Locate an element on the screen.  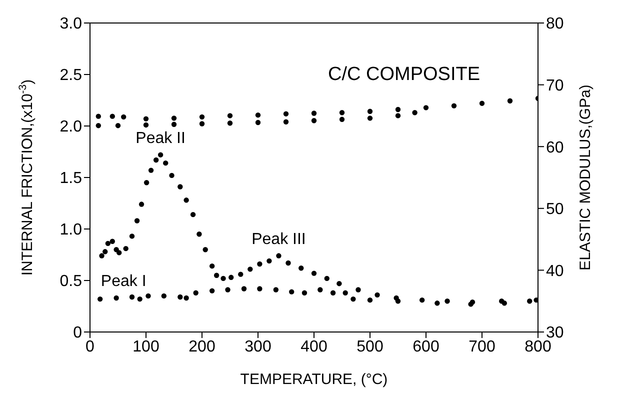
x-tick-label: 700 is located at coordinates (482, 347).